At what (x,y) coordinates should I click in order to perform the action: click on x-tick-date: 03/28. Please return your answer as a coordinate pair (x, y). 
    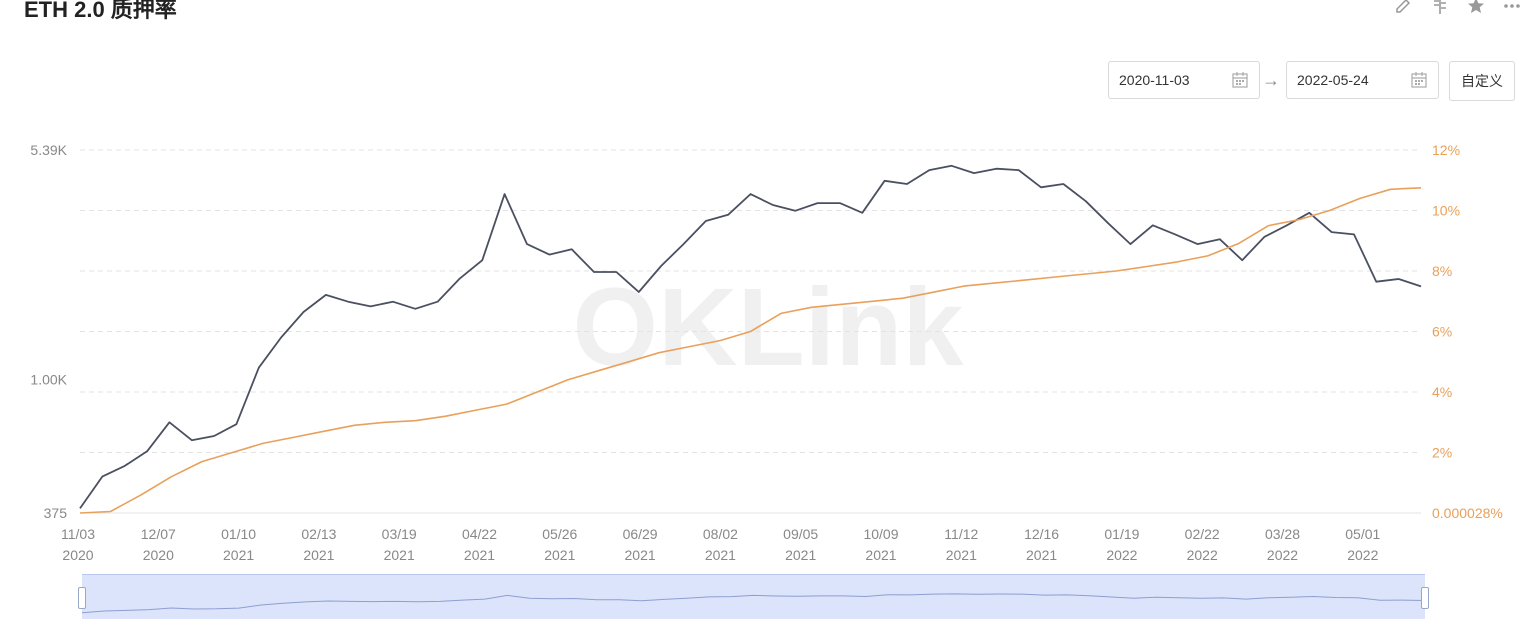
    Looking at the image, I should click on (1282, 534).